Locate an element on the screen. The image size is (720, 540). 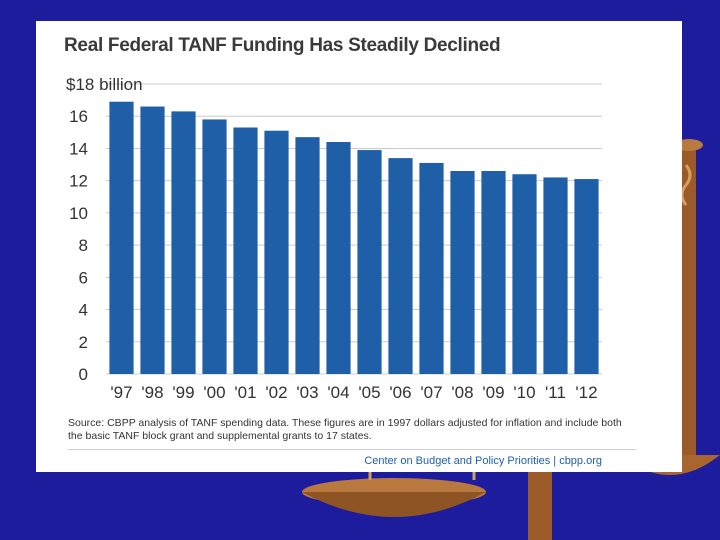
y-tick-label: 6 is located at coordinates (83, 277).